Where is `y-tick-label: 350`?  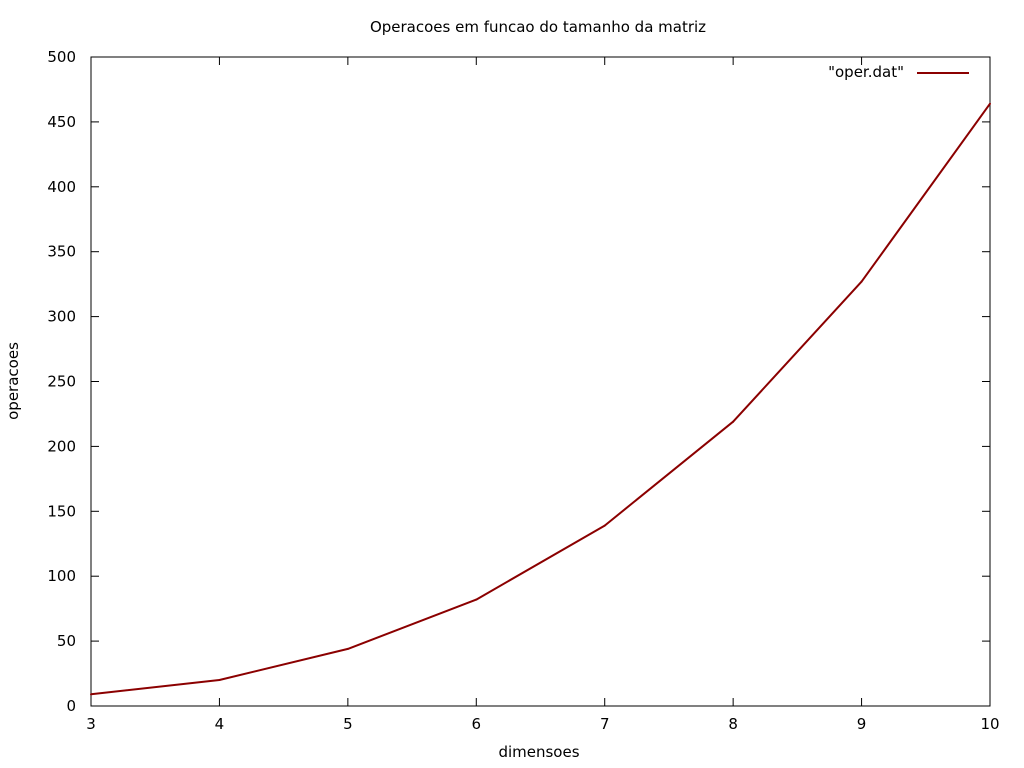 y-tick-label: 350 is located at coordinates (61, 252).